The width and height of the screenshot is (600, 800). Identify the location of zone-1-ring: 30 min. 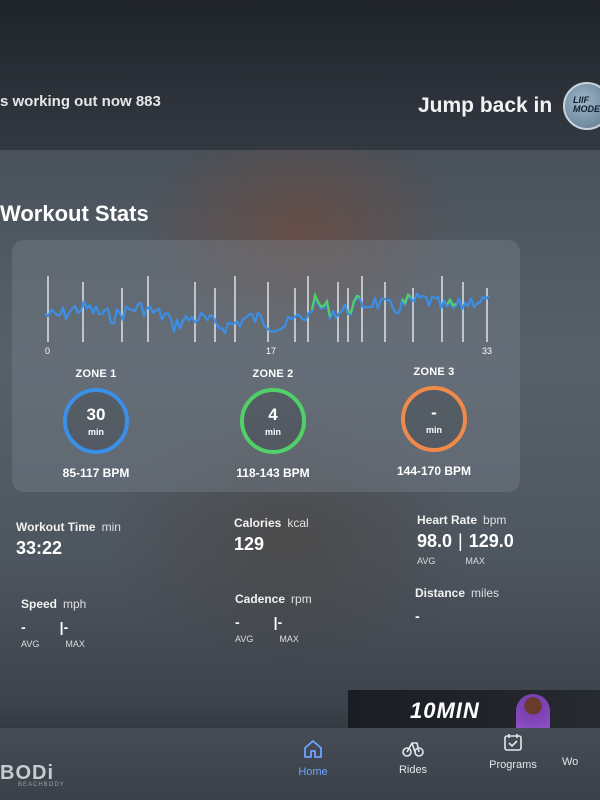
(96, 421).